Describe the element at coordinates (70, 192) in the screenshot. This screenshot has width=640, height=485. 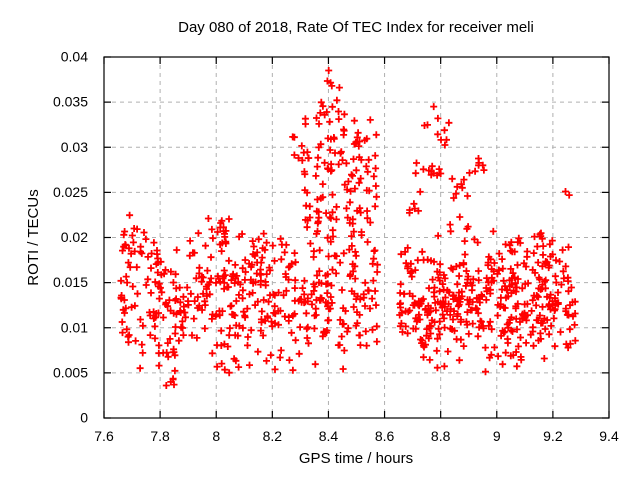
I see `y-tick-label: 0.025` at that location.